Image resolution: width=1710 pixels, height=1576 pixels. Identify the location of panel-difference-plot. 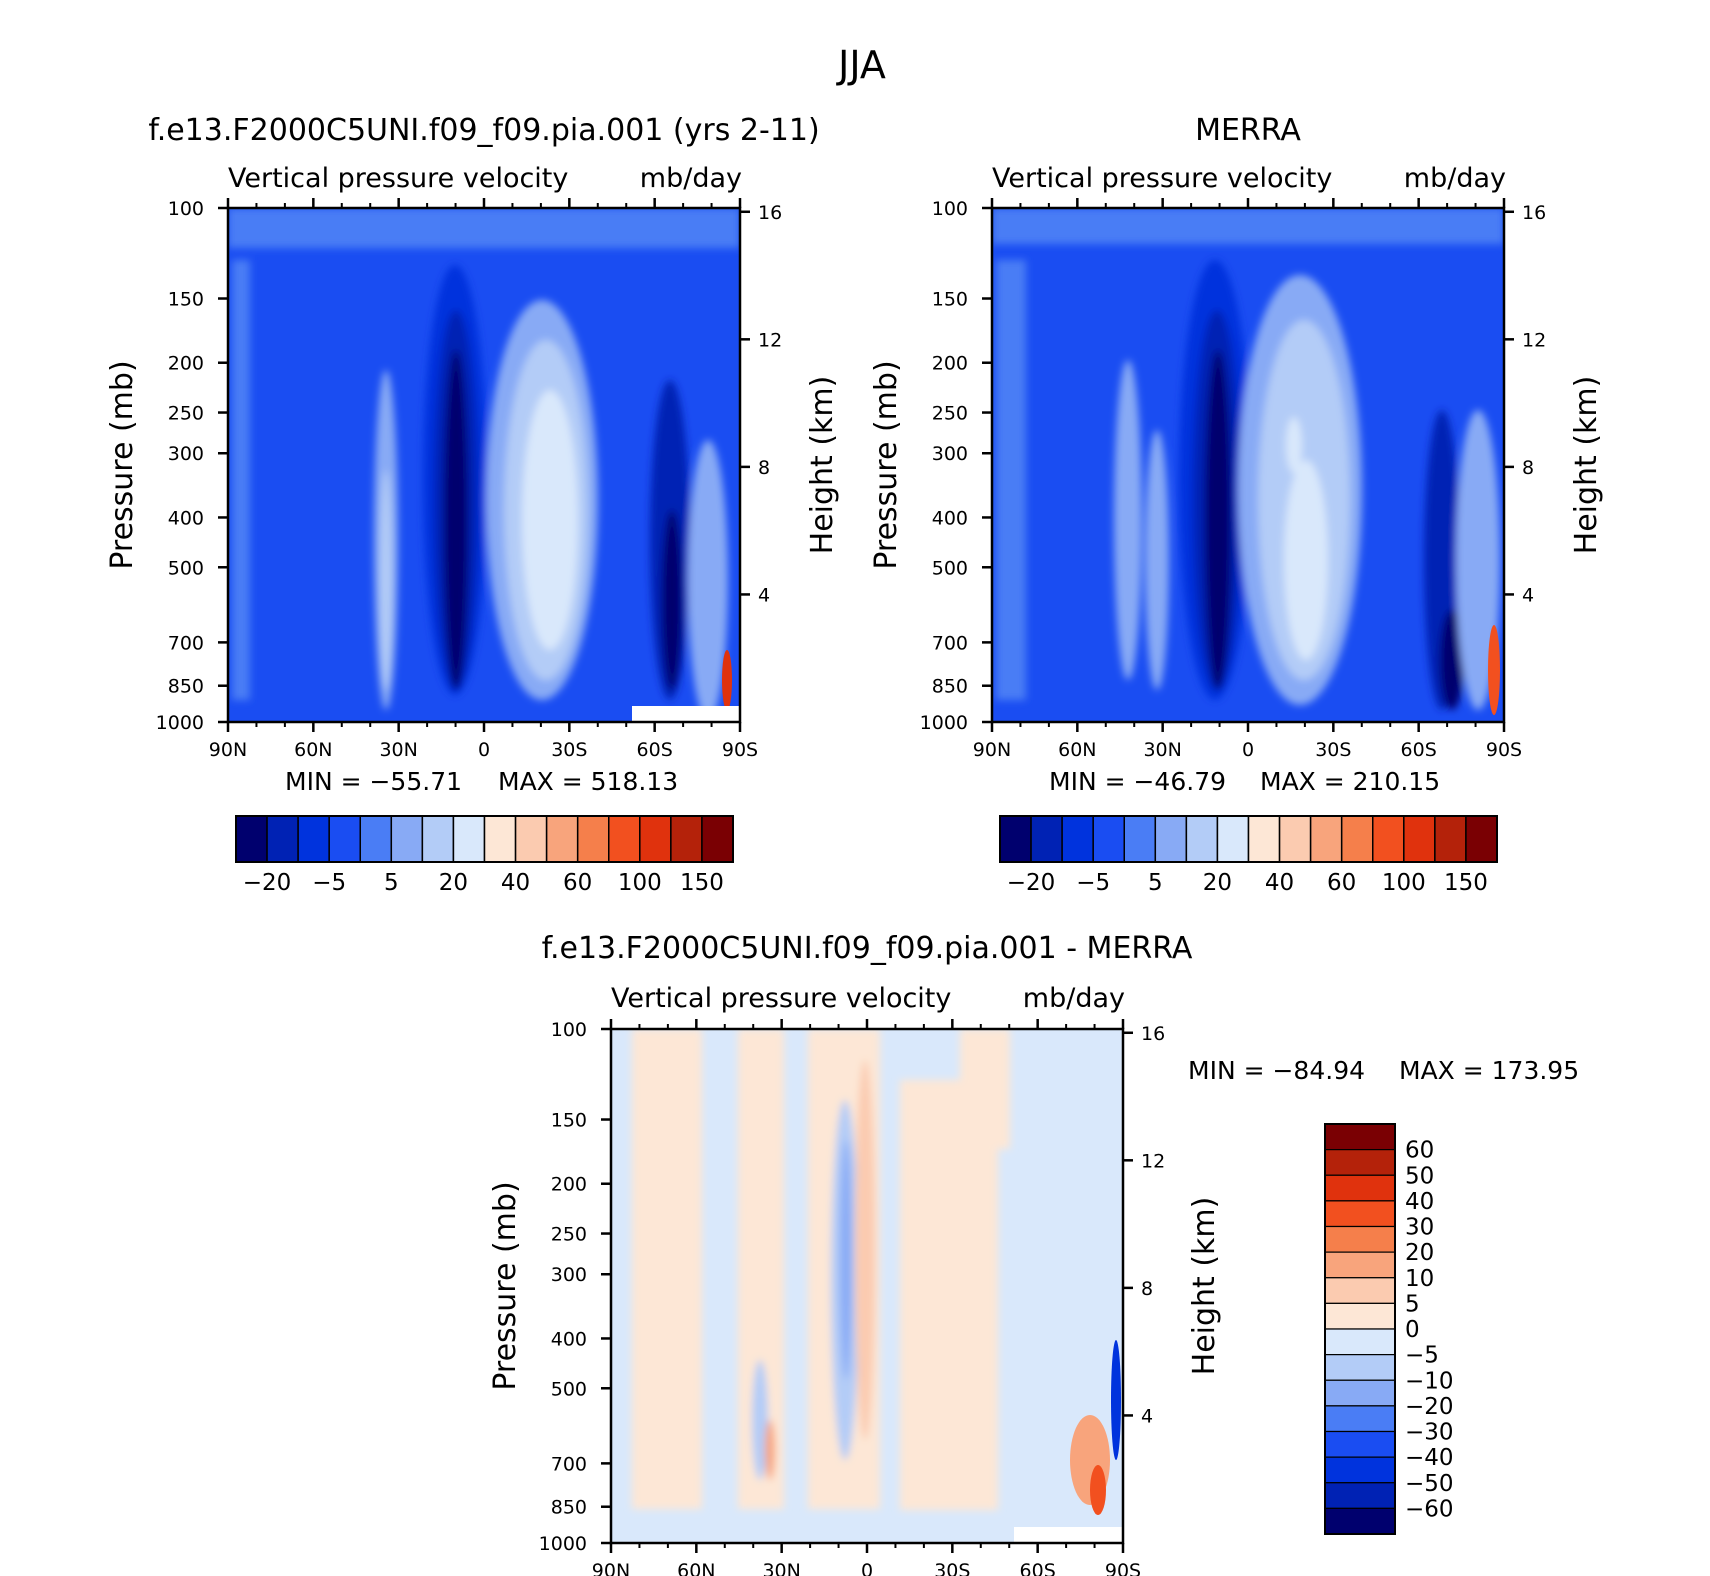
(867, 1286).